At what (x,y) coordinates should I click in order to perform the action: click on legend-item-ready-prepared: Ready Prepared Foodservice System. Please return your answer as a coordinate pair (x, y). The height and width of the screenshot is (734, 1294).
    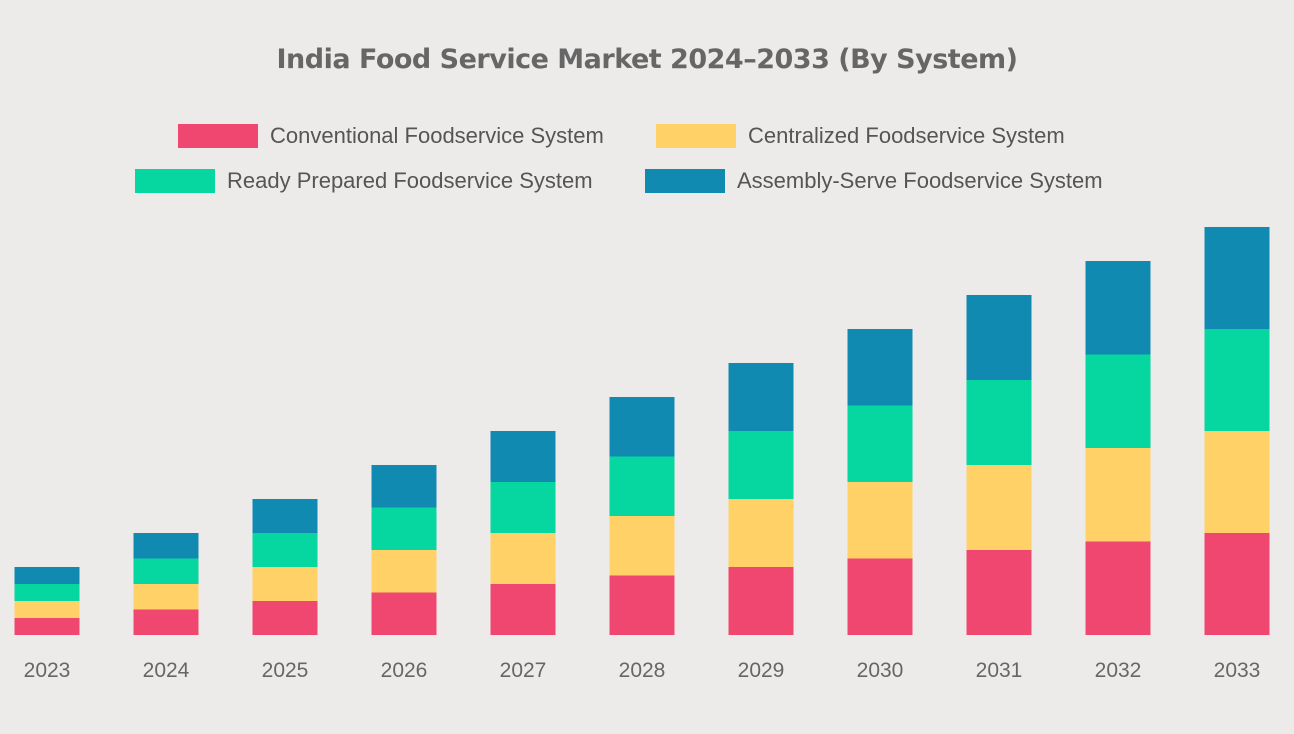
    Looking at the image, I should click on (364, 181).